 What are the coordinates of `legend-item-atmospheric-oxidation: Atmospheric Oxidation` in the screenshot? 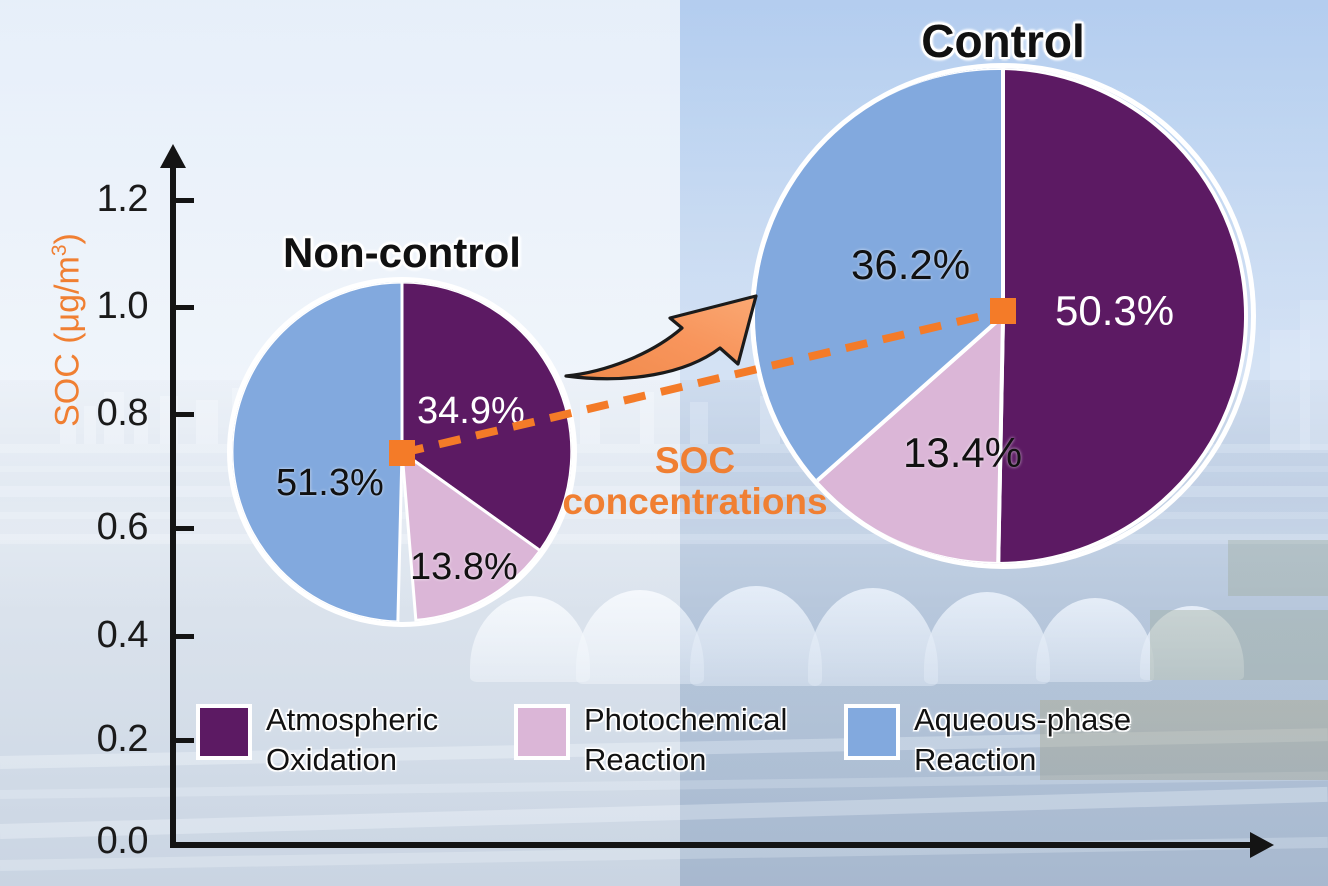 It's located at (355, 739).